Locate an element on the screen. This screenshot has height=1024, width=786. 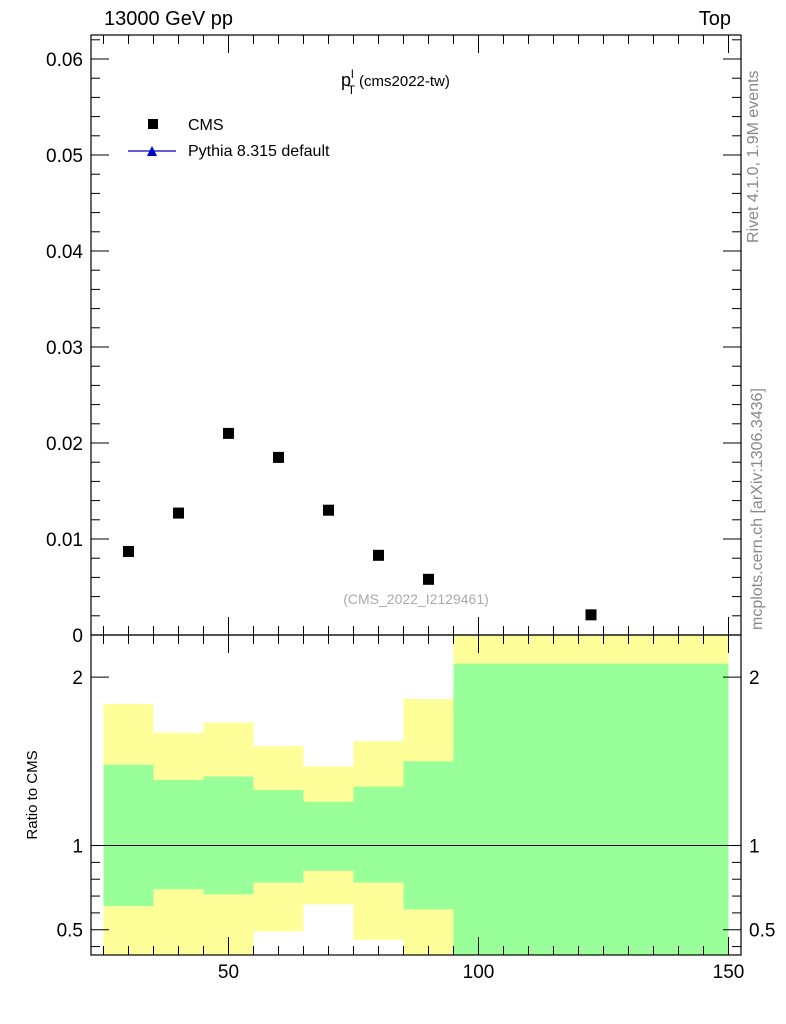
main-y-tick-label: 0 is located at coordinates (77, 636).